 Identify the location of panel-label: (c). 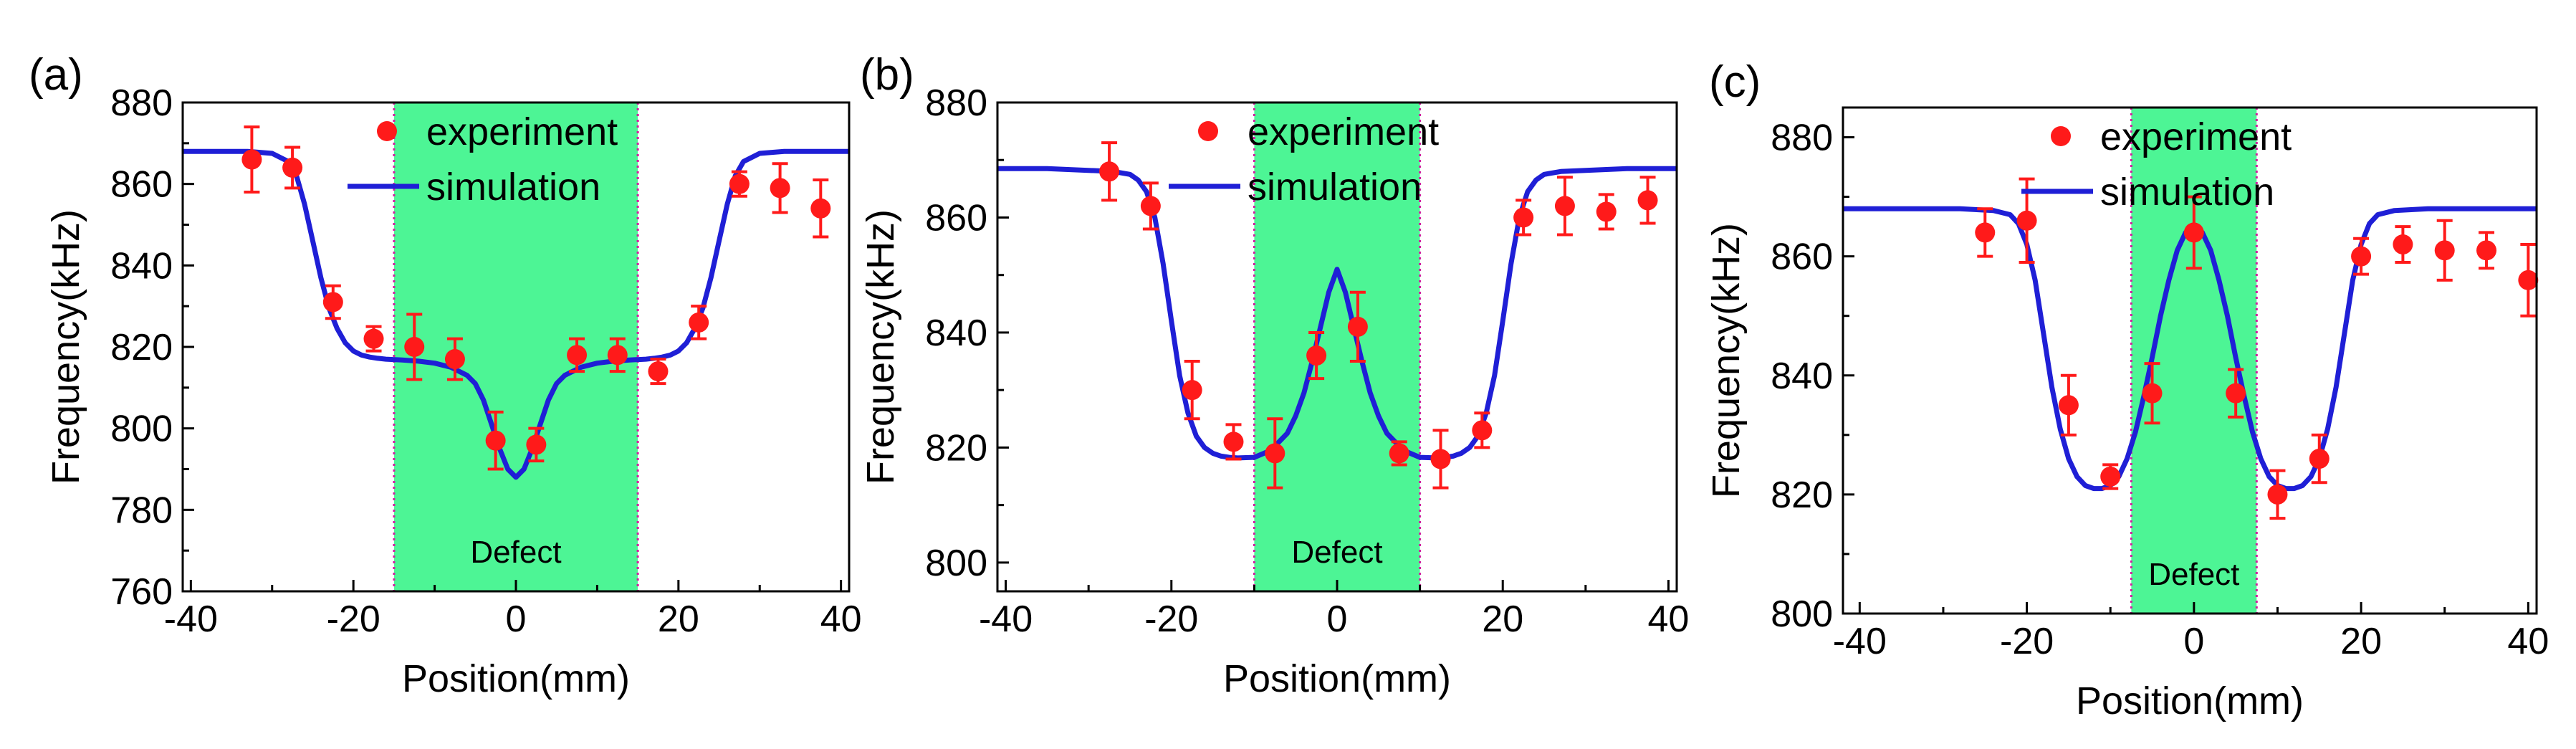
(1735, 82).